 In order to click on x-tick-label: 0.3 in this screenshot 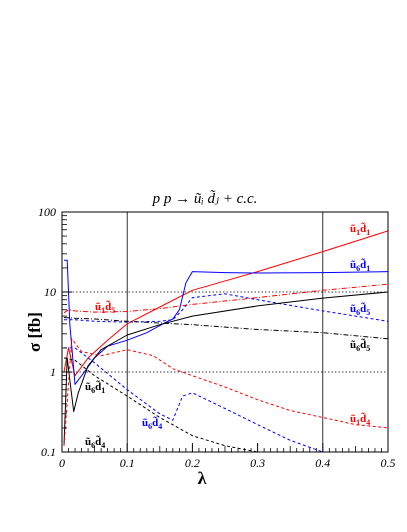, I will do `click(257, 463)`.